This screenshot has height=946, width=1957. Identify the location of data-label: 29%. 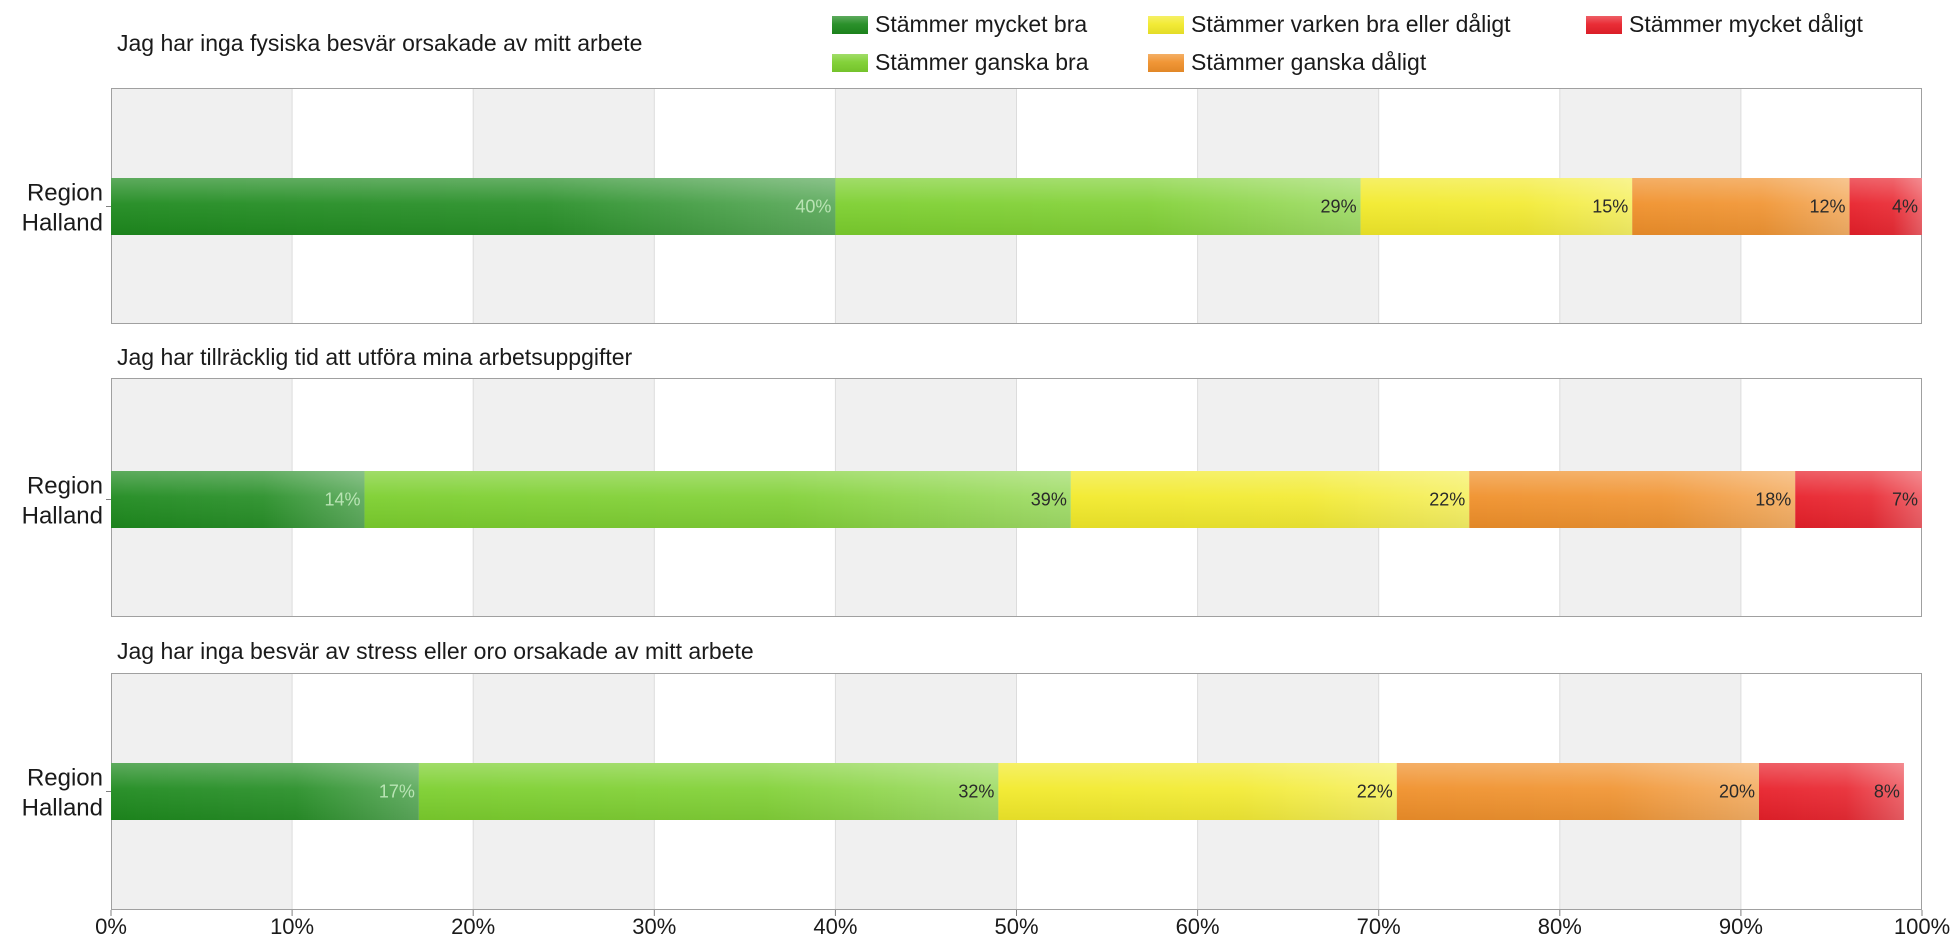
(1339, 206).